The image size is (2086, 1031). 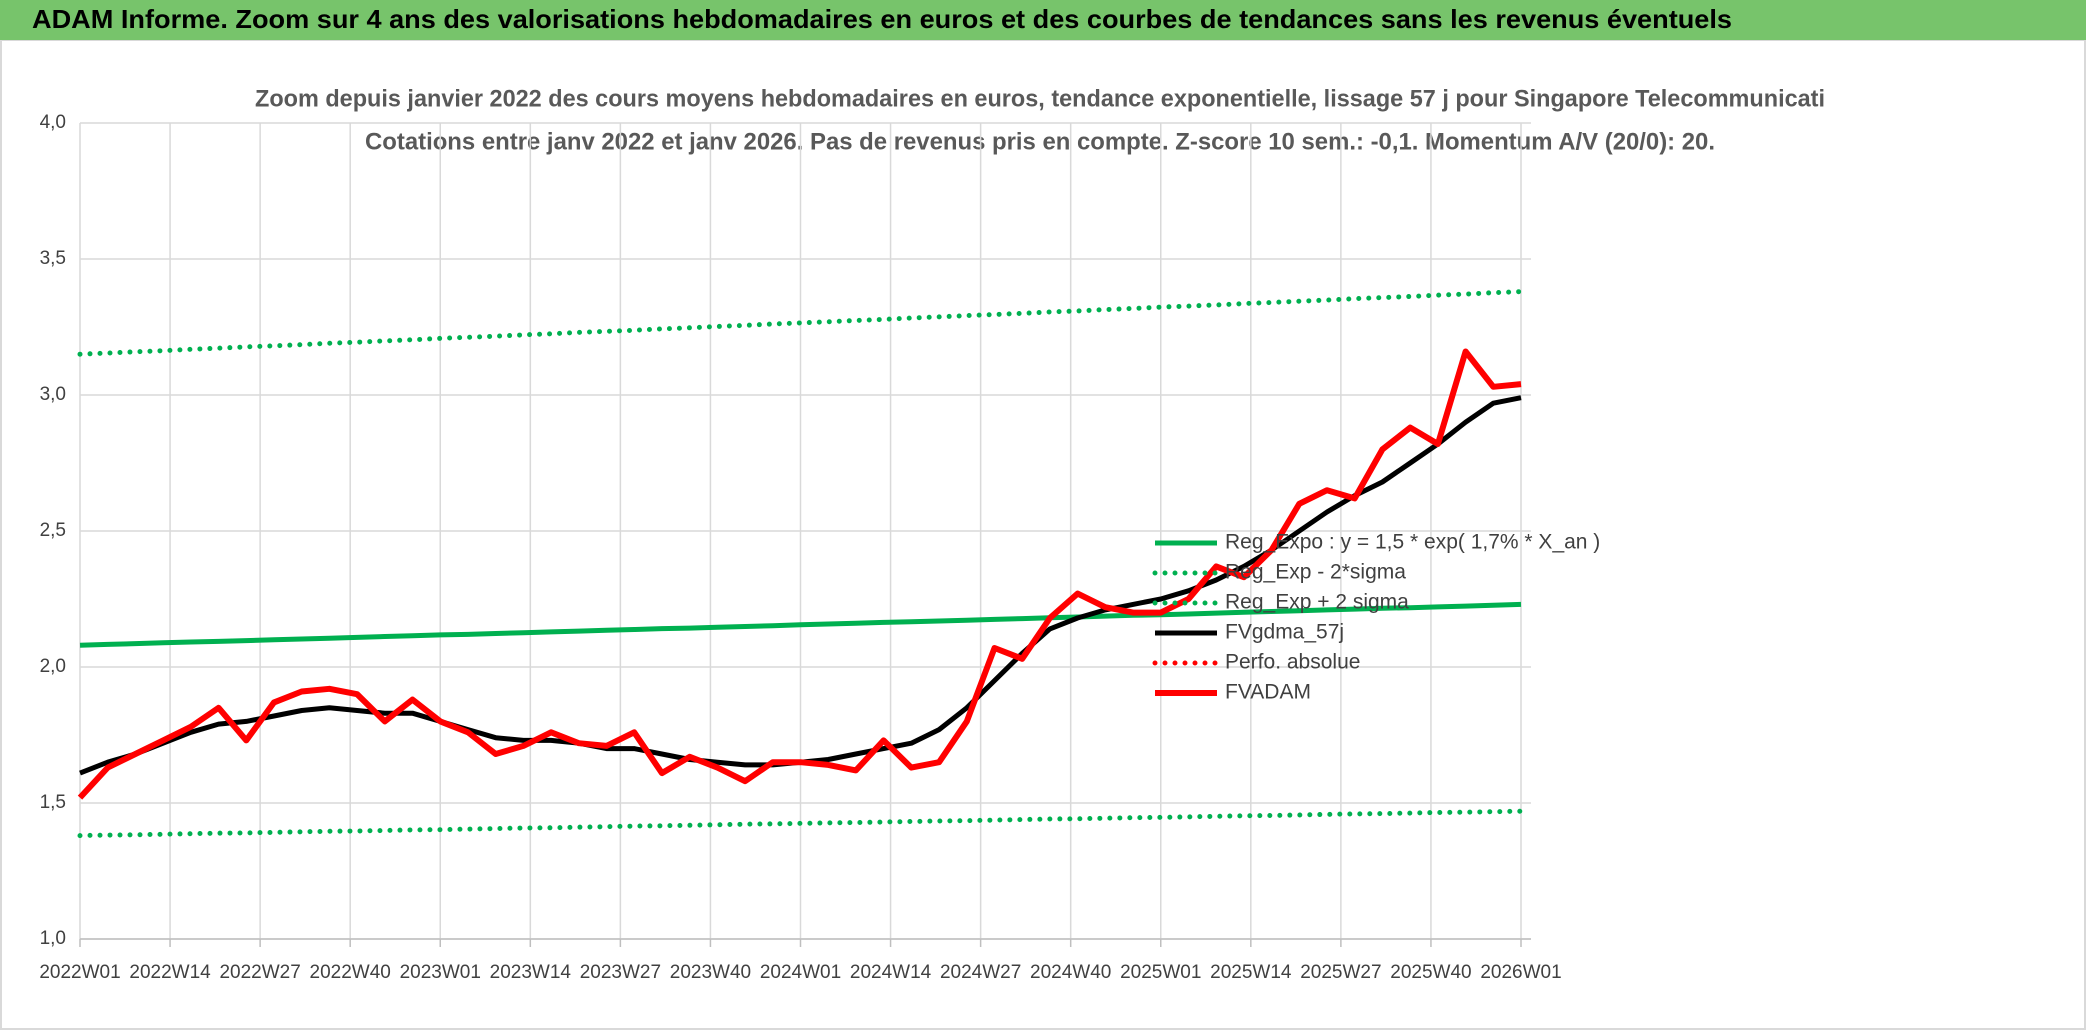 What do you see at coordinates (1251, 972) in the screenshot?
I see `x-tick-label: 2025W14` at bounding box center [1251, 972].